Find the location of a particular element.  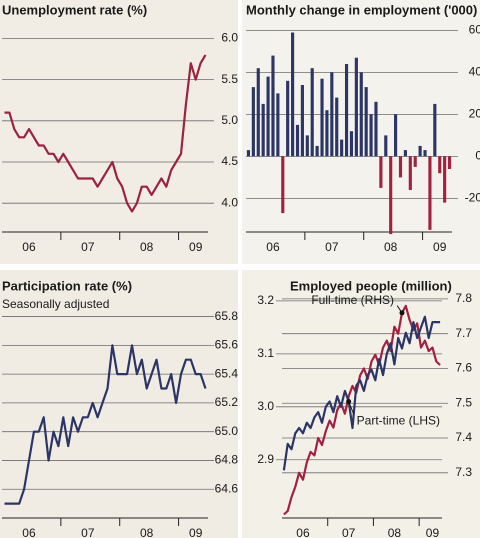

y2-tick-label: -20 is located at coordinates (472, 198).